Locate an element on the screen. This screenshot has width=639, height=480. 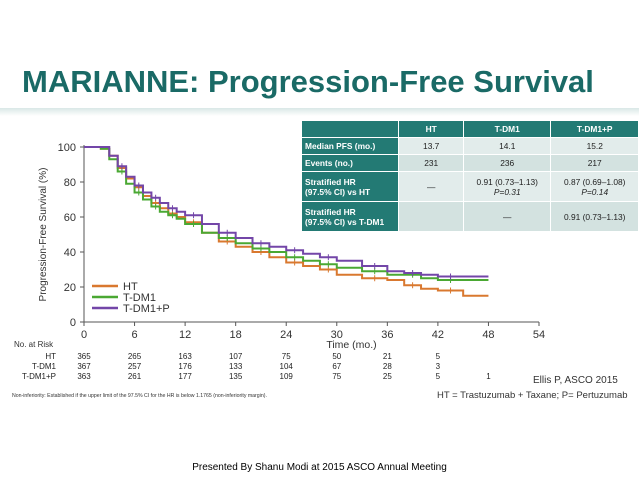
at-risk-value: 25 is located at coordinates (387, 376).